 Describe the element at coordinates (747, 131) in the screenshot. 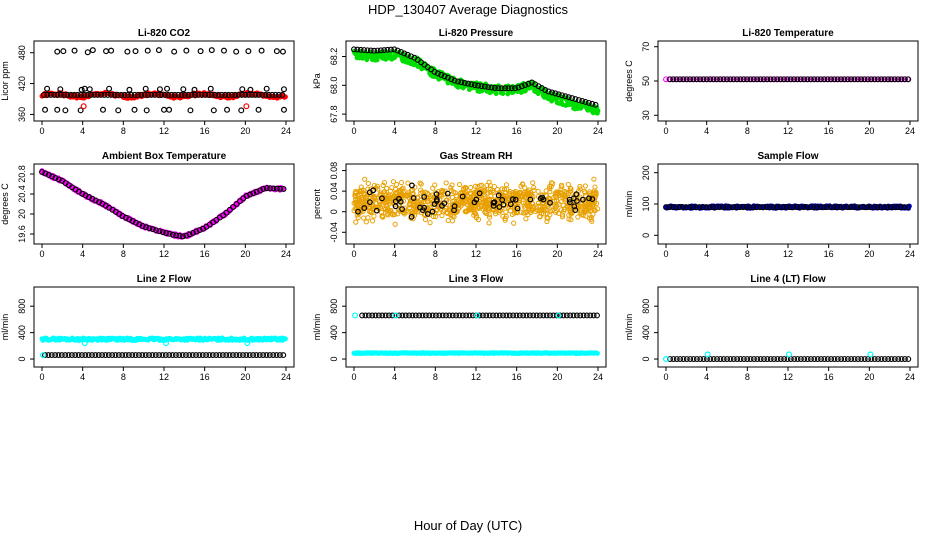

I see `x-tick-label: 8` at that location.